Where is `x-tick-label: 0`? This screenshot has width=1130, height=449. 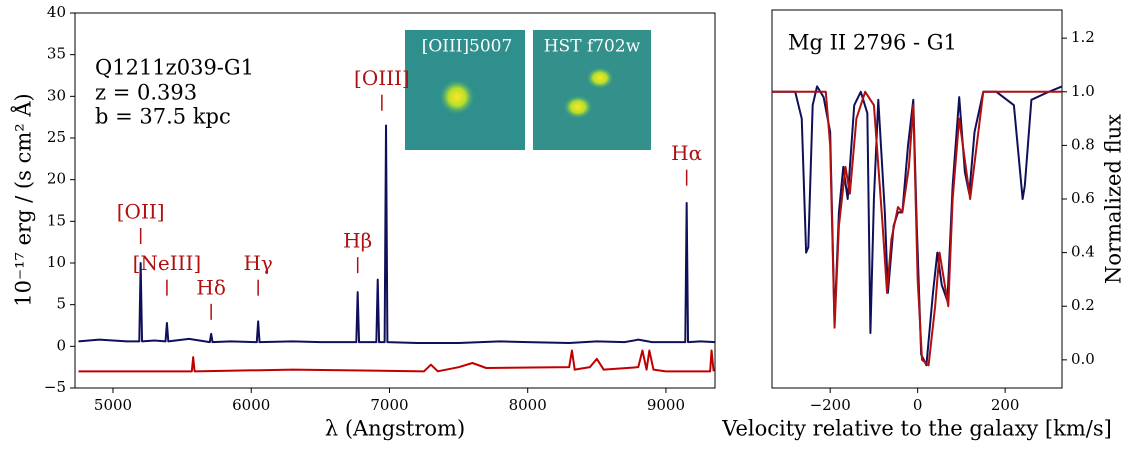 x-tick-label: 0 is located at coordinates (918, 405).